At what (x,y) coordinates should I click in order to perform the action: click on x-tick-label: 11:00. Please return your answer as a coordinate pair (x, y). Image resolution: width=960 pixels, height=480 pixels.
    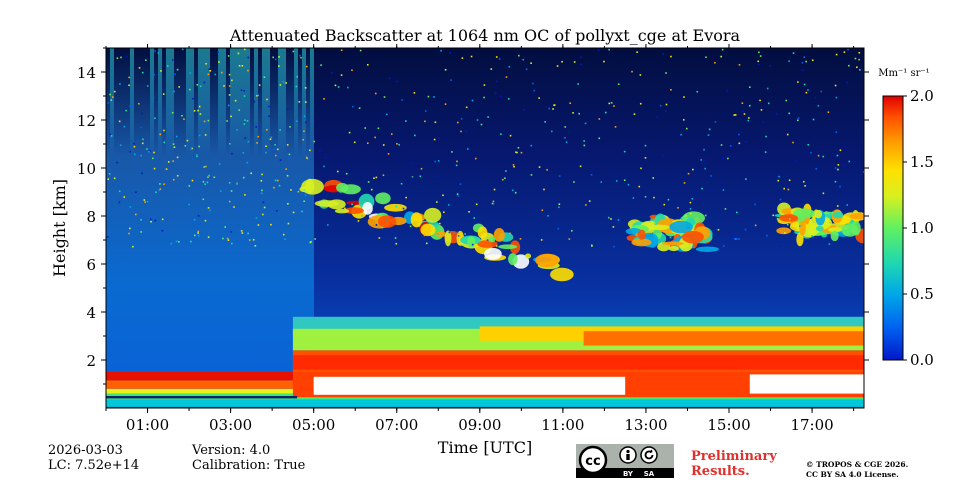
    Looking at the image, I should click on (562, 425).